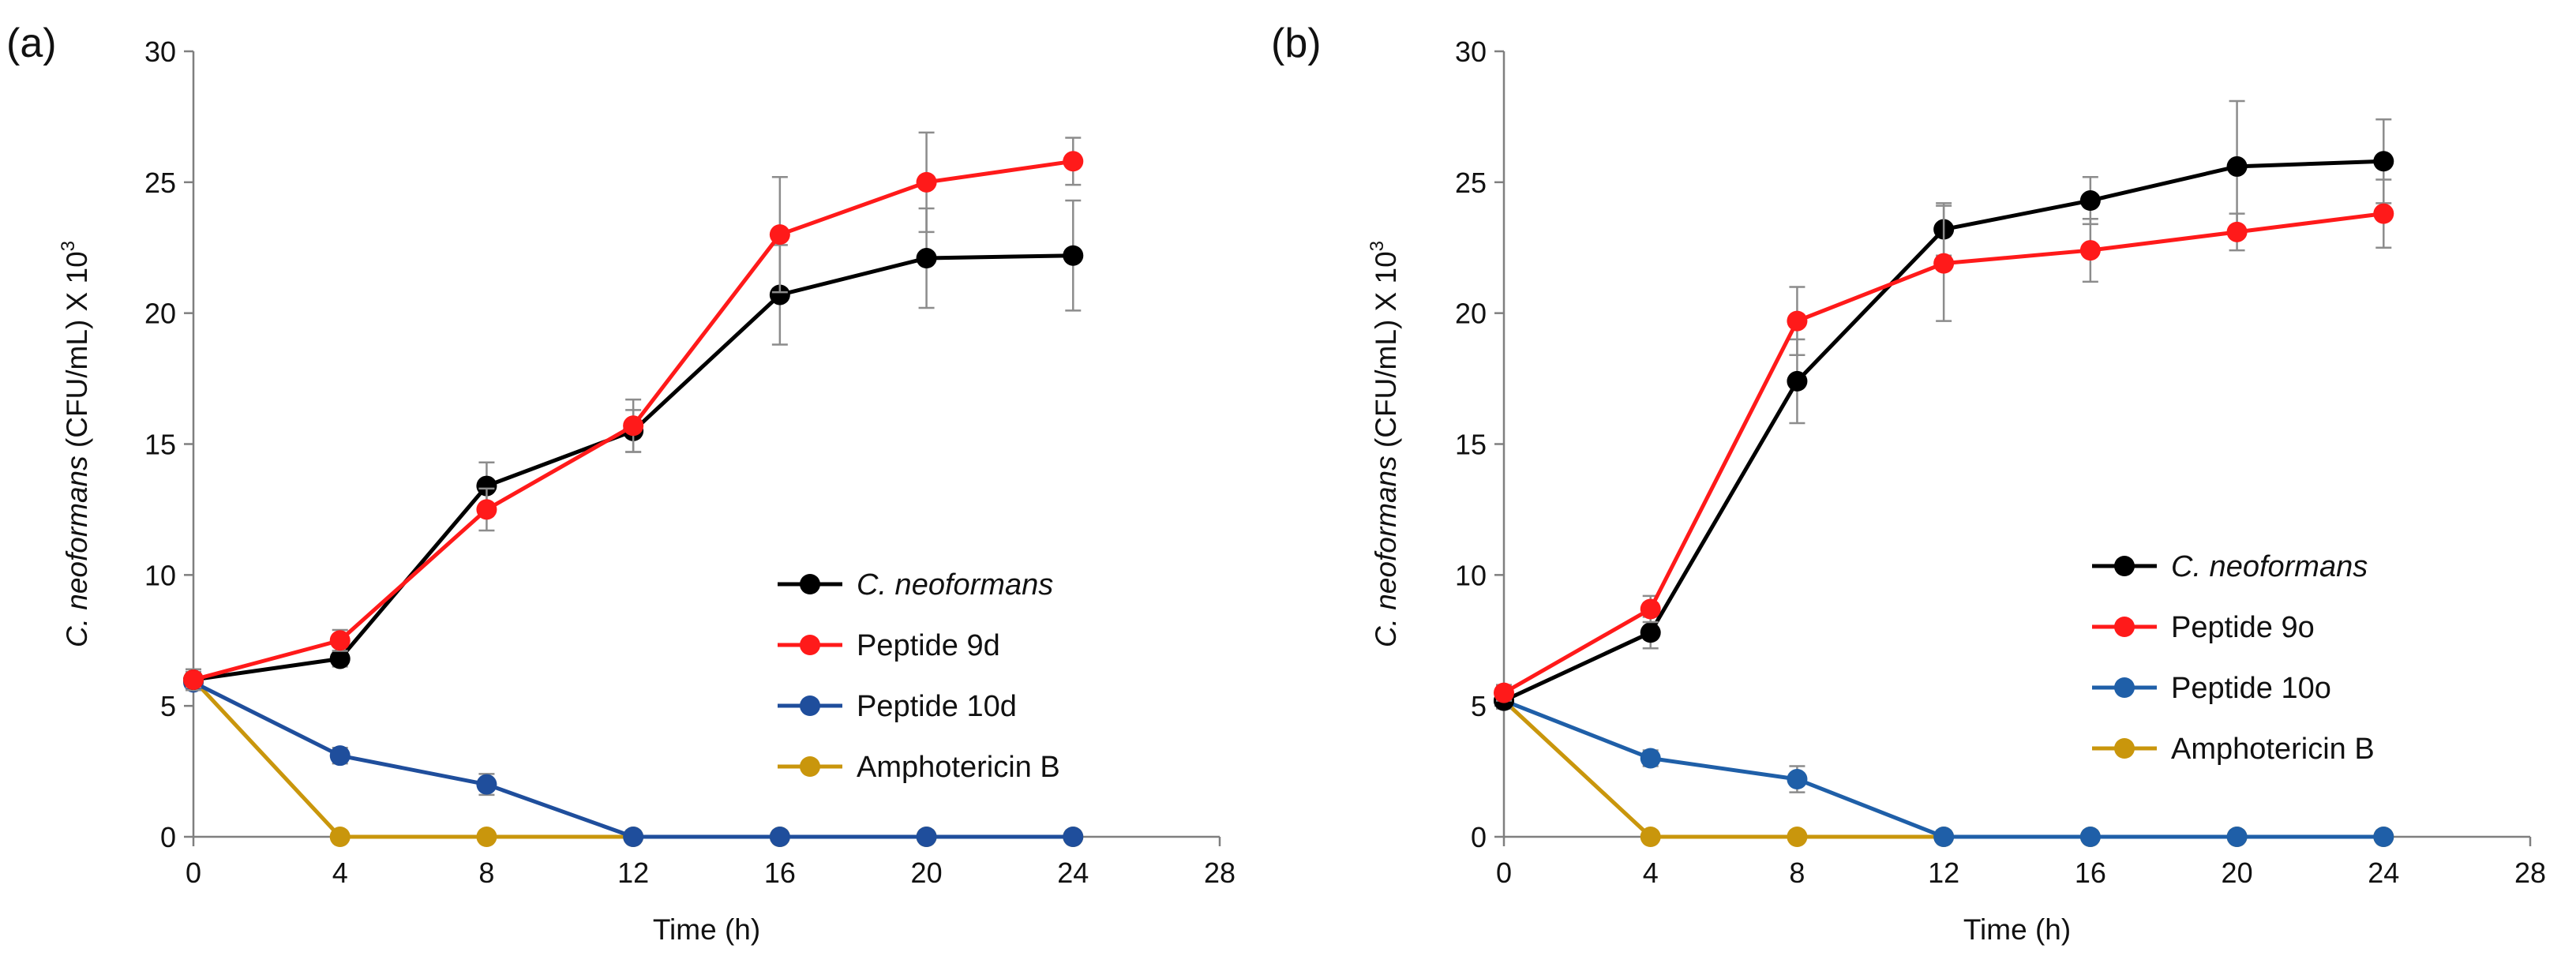 Image resolution: width=2576 pixels, height=971 pixels. What do you see at coordinates (1073, 873) in the screenshot?
I see `x-tick-label: 24` at bounding box center [1073, 873].